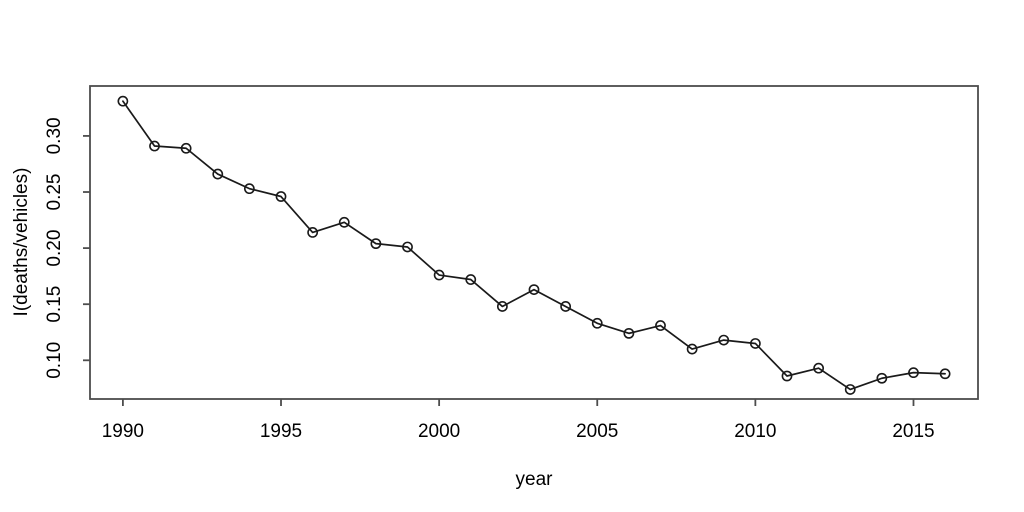 Image resolution: width=1024 pixels, height=512 pixels. What do you see at coordinates (535, 479) in the screenshot?
I see `x-axis-title: year` at bounding box center [535, 479].